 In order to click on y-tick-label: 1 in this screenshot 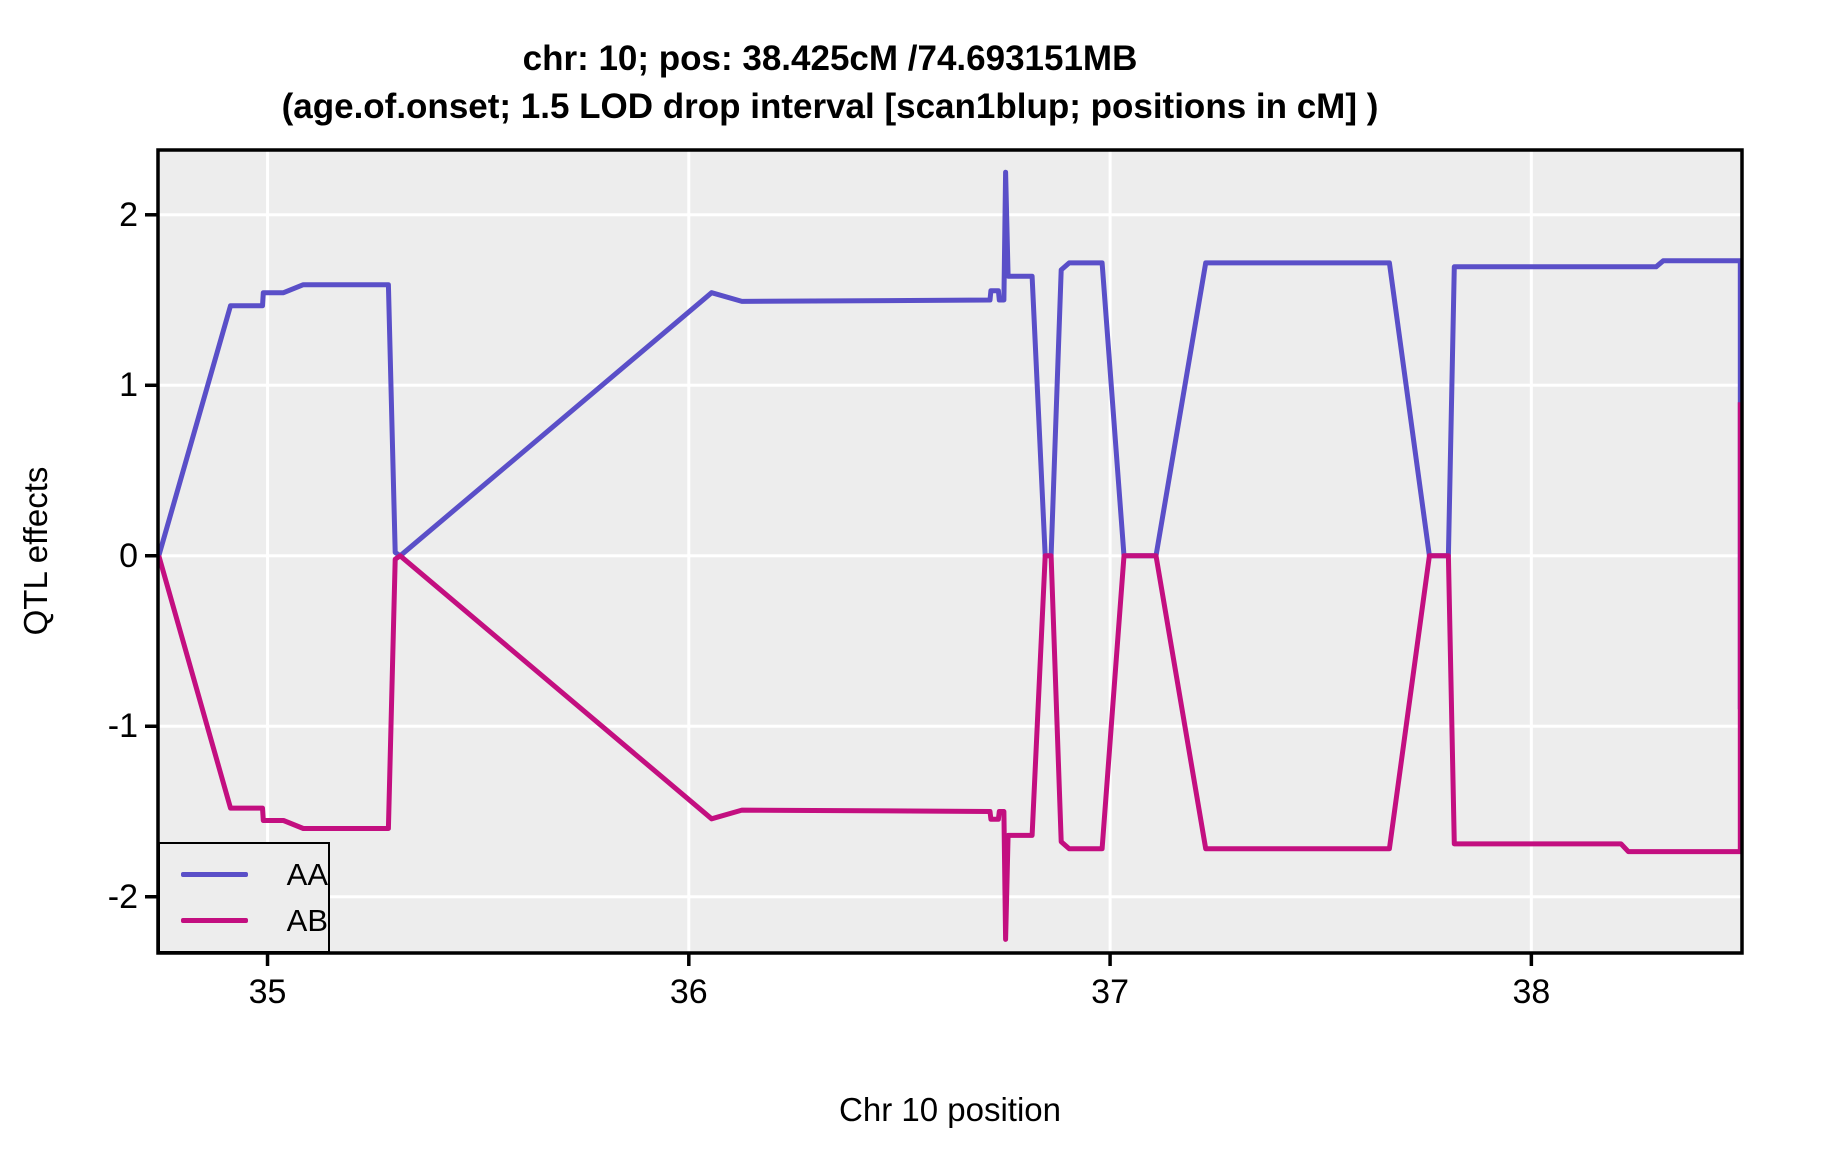, I will do `click(128, 385)`.